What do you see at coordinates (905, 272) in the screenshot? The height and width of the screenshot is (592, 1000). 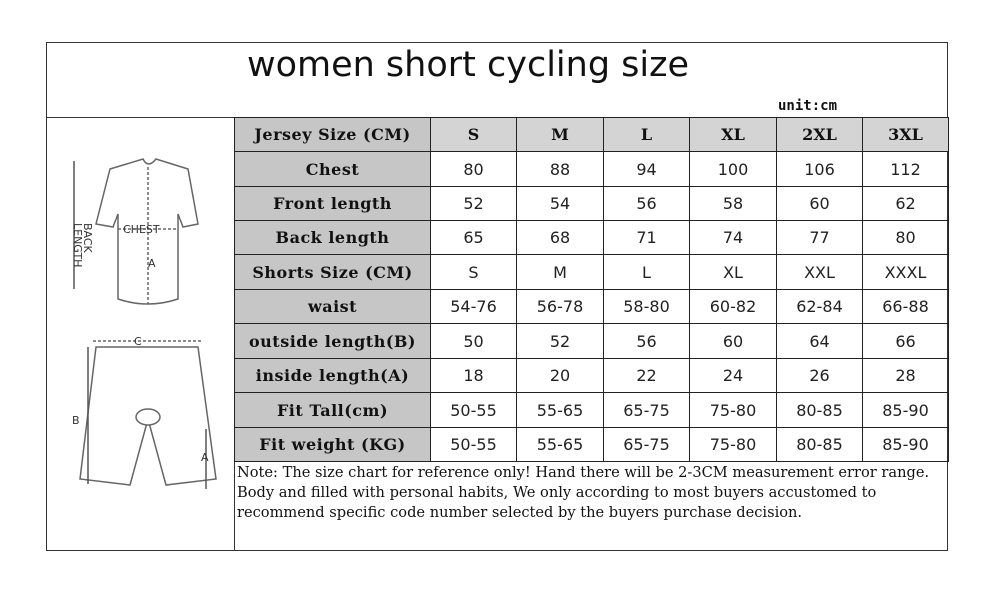 I see `cell: XXXL` at bounding box center [905, 272].